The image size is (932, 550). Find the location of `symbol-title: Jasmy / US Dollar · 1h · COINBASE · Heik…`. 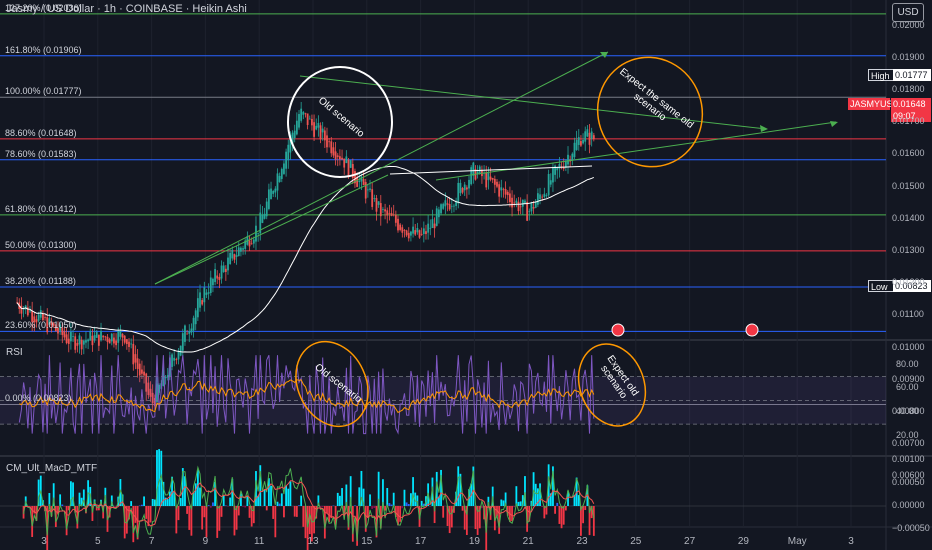

symbol-title: Jasmy / US Dollar · 1h · COINBASE · Heik… is located at coordinates (126, 9).